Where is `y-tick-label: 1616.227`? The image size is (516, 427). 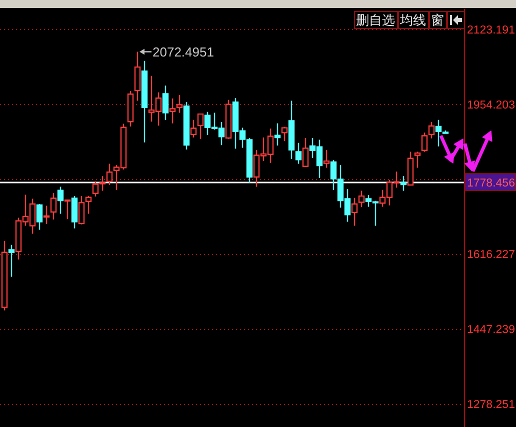
y-tick-label: 1616.227 is located at coordinates (491, 255).